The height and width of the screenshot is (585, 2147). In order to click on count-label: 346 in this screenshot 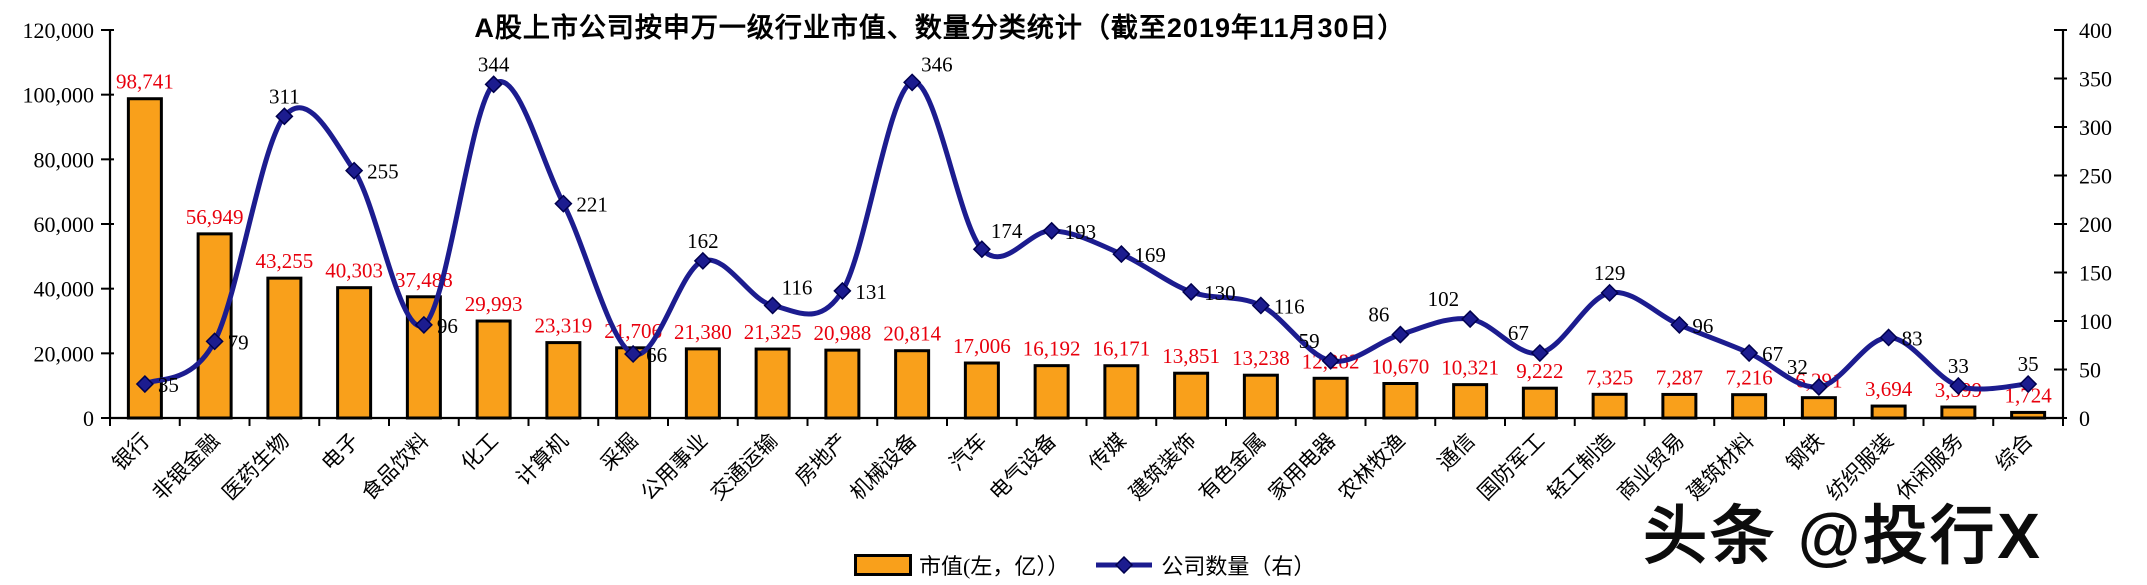, I will do `click(937, 64)`.